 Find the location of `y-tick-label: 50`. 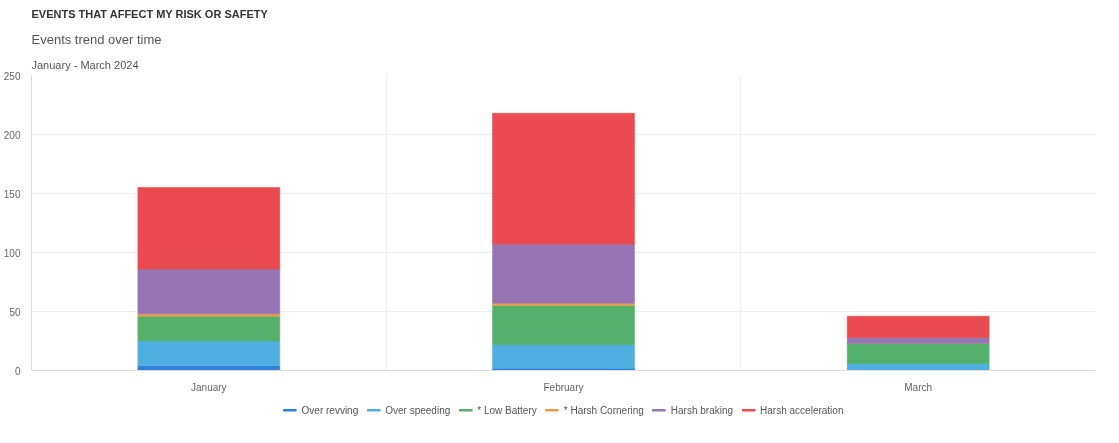

y-tick-label: 50 is located at coordinates (15, 312).